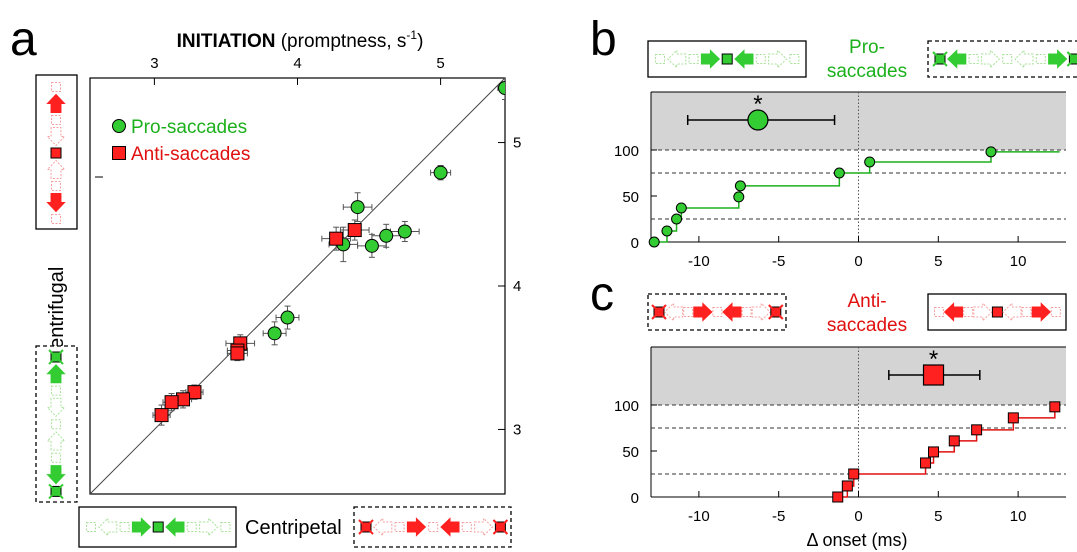 This screenshot has width=1077, height=552. What do you see at coordinates (778, 516) in the screenshot?
I see `x-tick-label: -5` at bounding box center [778, 516].